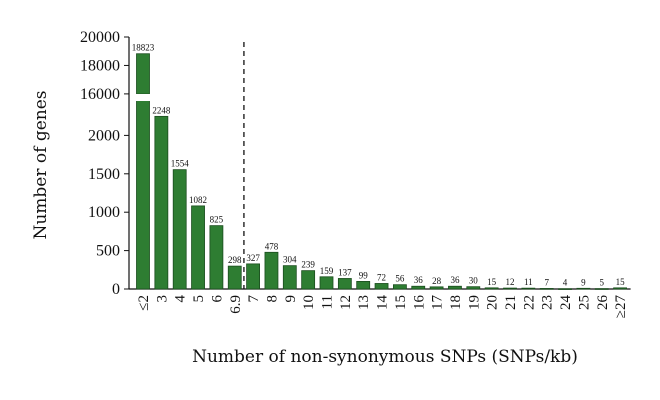 The width and height of the screenshot is (660, 400). What do you see at coordinates (328, 302) in the screenshot?
I see `x-tick-label: 11` at bounding box center [328, 302].